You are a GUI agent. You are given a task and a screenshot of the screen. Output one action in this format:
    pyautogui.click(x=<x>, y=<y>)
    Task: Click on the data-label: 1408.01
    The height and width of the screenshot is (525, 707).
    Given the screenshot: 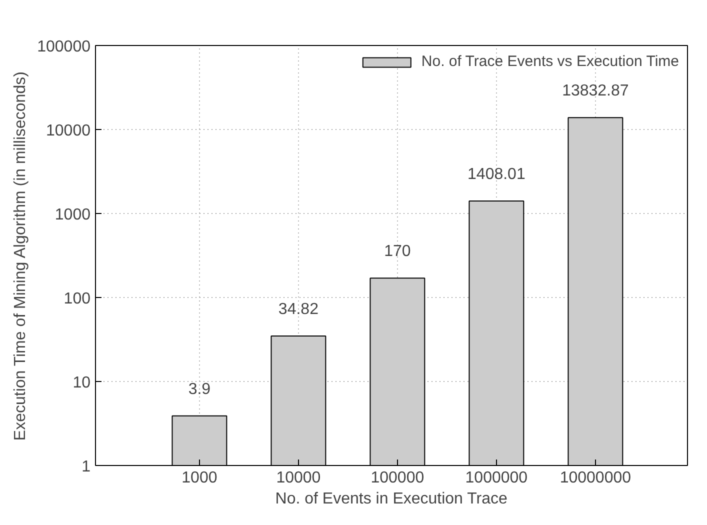 What is the action you would take?
    pyautogui.click(x=497, y=175)
    